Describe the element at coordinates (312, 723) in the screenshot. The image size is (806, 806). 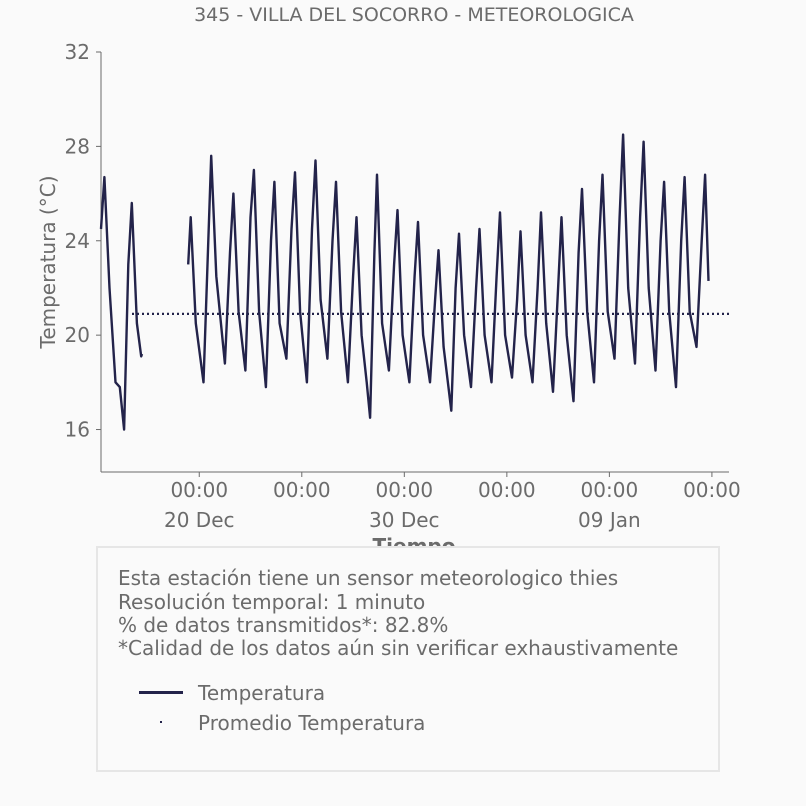
I see `legend-average-label: Promedio Temperatura` at that location.